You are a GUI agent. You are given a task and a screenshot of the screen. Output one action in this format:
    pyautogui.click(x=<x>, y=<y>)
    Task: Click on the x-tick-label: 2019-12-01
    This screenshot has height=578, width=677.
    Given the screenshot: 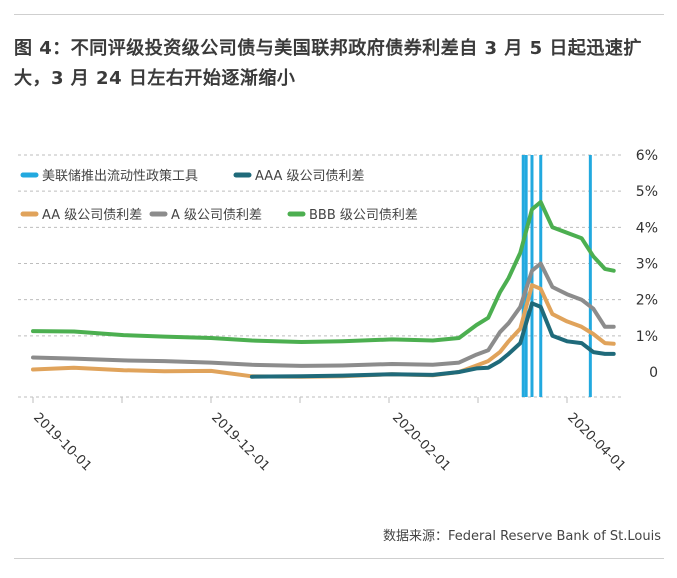 What is the action you would take?
    pyautogui.click(x=240, y=442)
    